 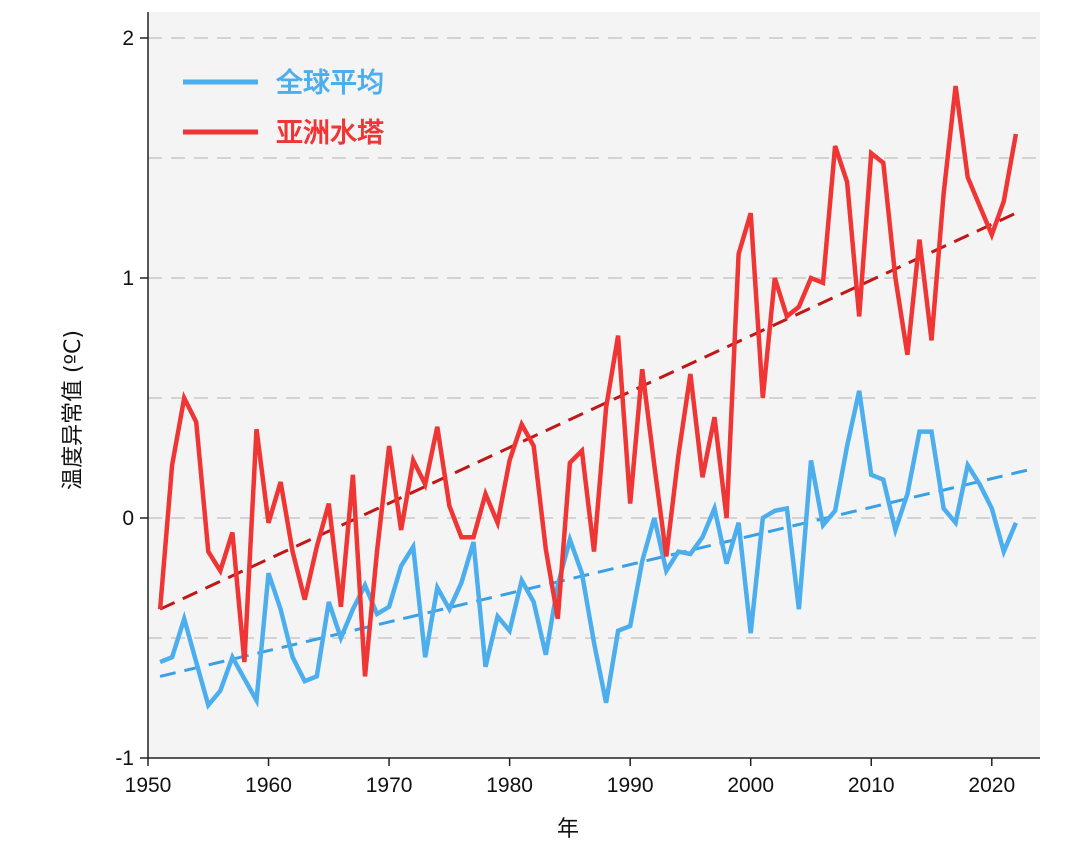 What do you see at coordinates (148, 785) in the screenshot?
I see `x-tick-label: 1950` at bounding box center [148, 785].